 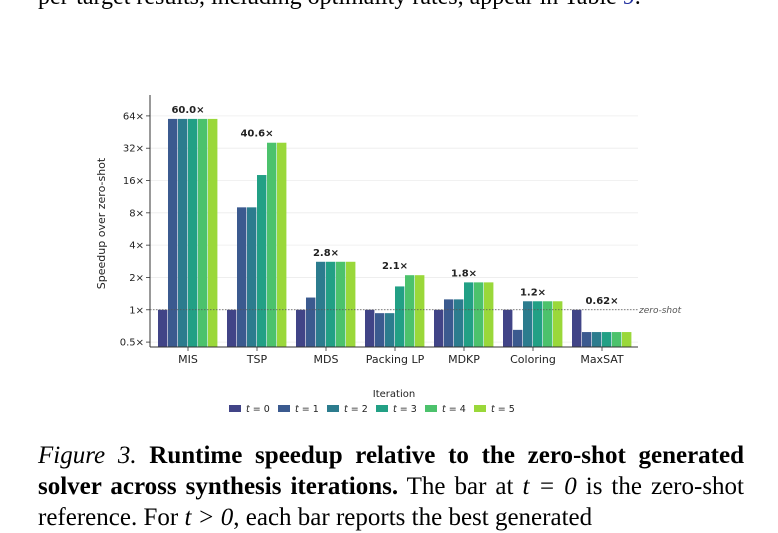 What do you see at coordinates (372, 402) in the screenshot?
I see `chart-legend: Iteration t = 0 t = 1 t = 2 t = 3 t = 4 t = 5` at bounding box center [372, 402].